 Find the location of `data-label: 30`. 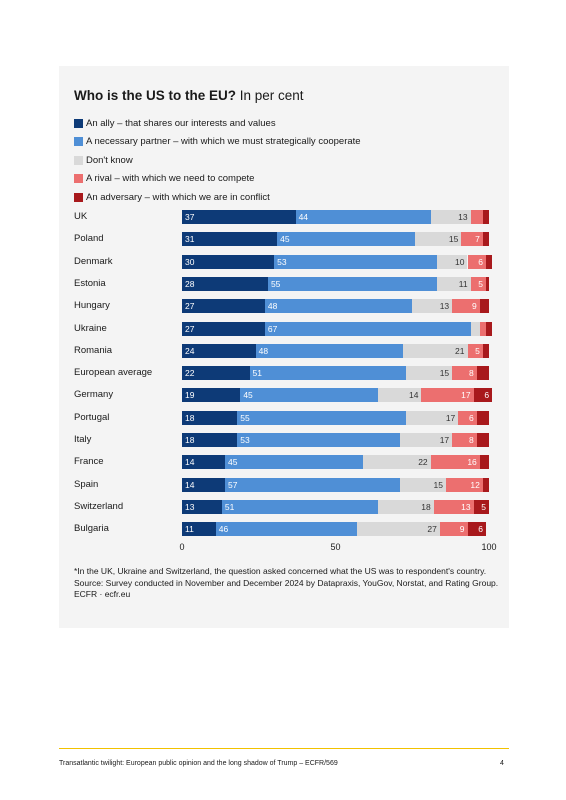

data-label: 30 is located at coordinates (190, 261).